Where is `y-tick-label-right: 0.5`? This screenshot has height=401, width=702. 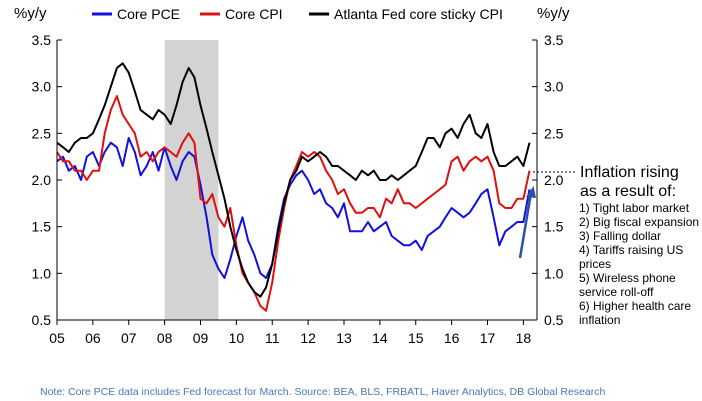
y-tick-label-right: 0.5 is located at coordinates (554, 320).